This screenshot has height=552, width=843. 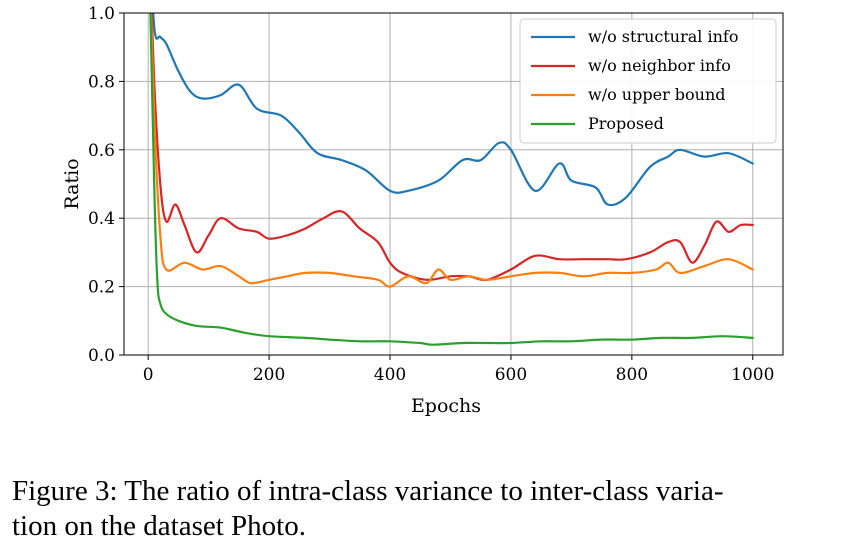 What do you see at coordinates (101, 356) in the screenshot?
I see `y-tick-label: 0.0` at bounding box center [101, 356].